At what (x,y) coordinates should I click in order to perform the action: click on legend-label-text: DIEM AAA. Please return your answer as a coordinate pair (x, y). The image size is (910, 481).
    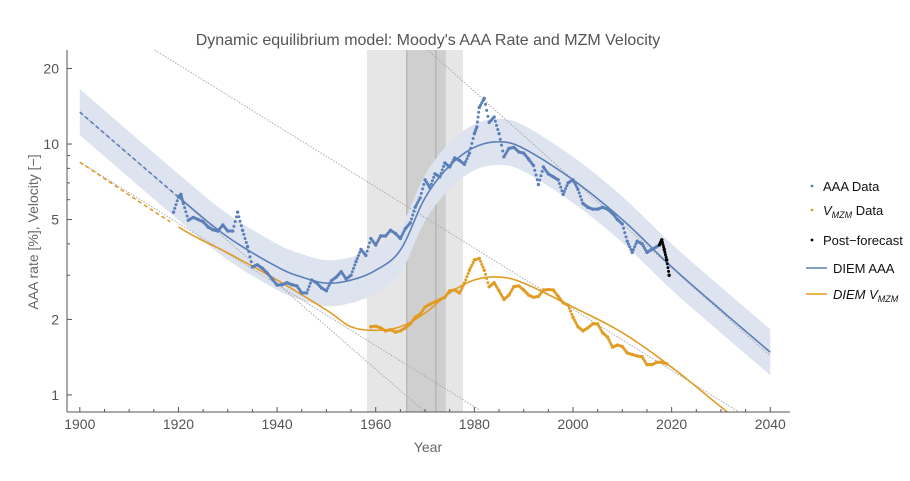
    Looking at the image, I should click on (864, 268).